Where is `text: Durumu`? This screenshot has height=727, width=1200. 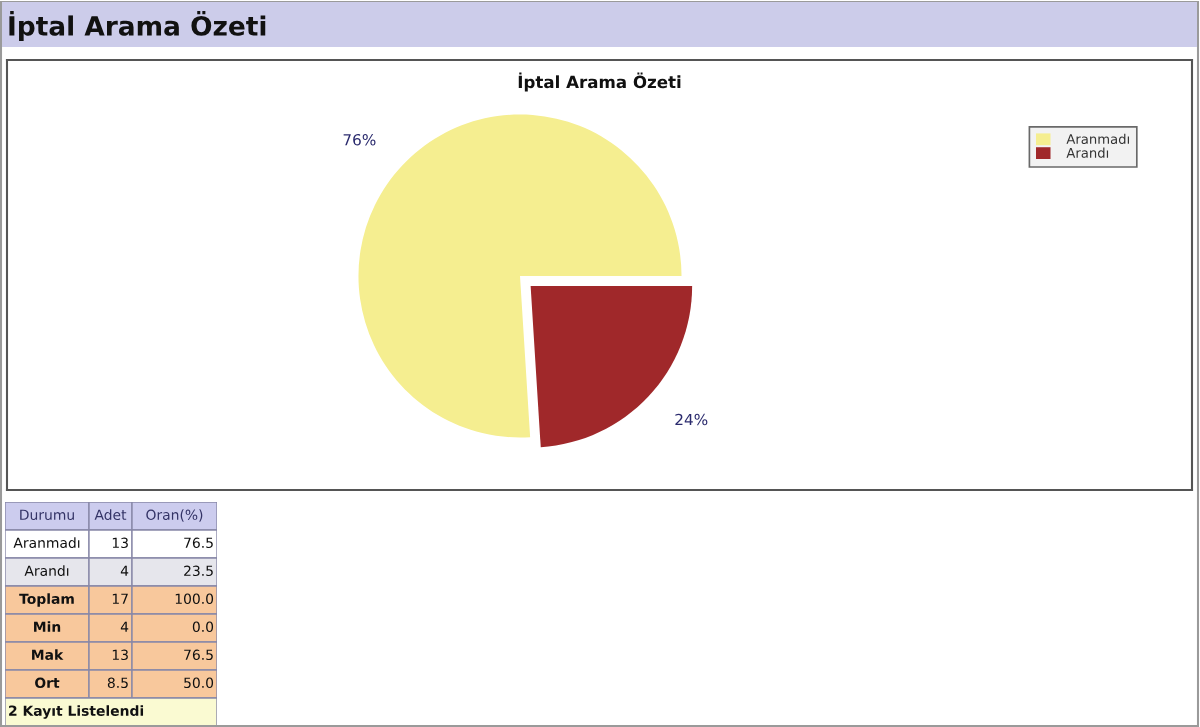
text: Durumu is located at coordinates (47, 515).